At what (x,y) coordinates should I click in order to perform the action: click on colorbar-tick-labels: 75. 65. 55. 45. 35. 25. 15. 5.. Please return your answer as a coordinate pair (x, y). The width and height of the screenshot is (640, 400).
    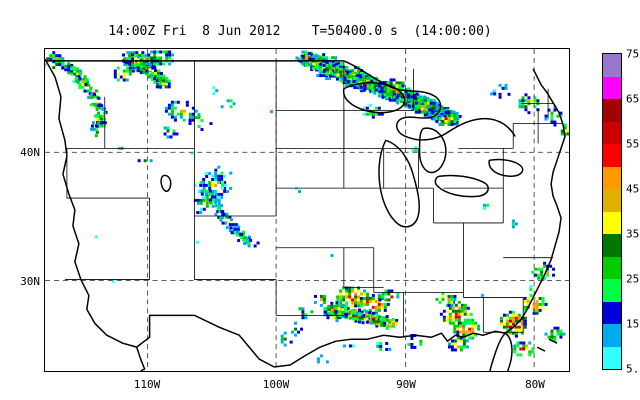
    Looking at the image, I should click on (621, 212).